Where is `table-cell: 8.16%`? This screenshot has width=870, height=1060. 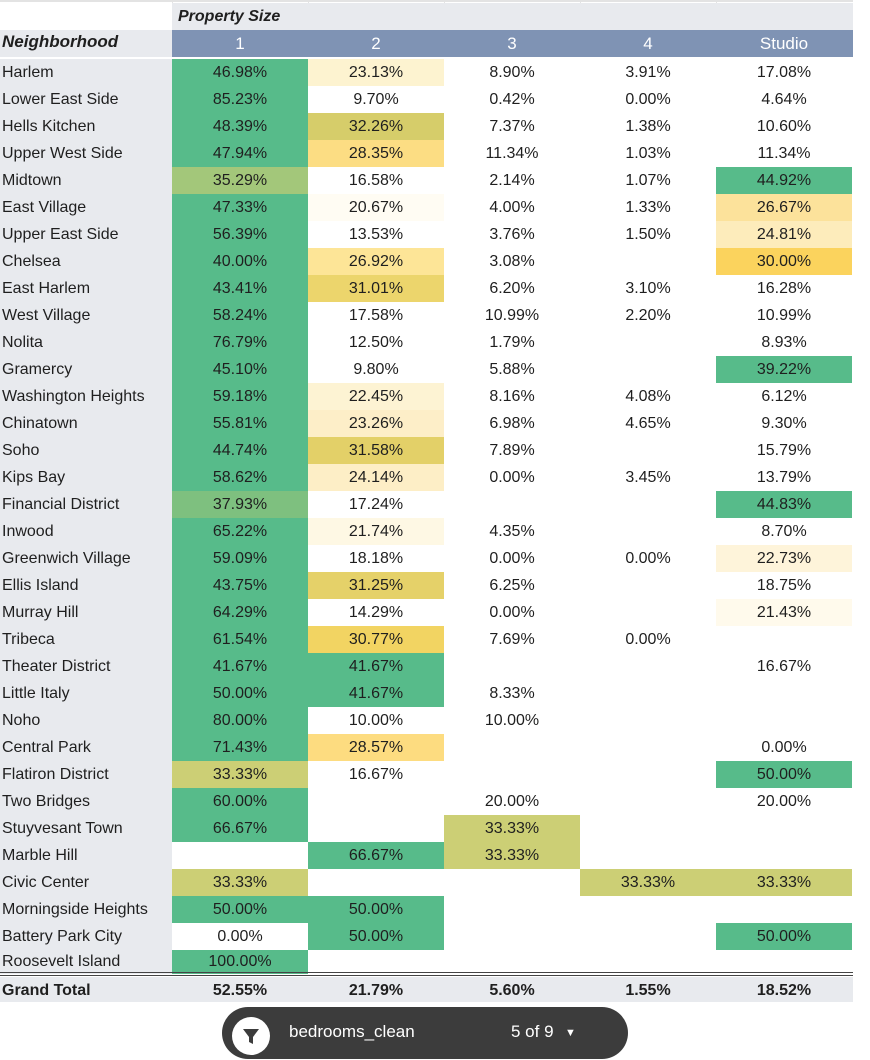 table-cell: 8.16% is located at coordinates (512, 396).